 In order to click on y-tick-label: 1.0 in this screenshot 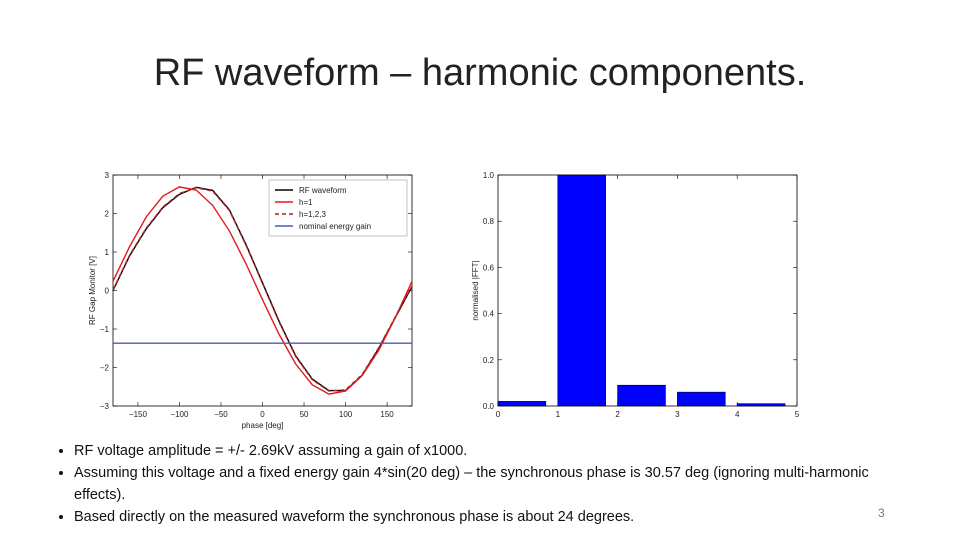, I will do `click(489, 175)`.